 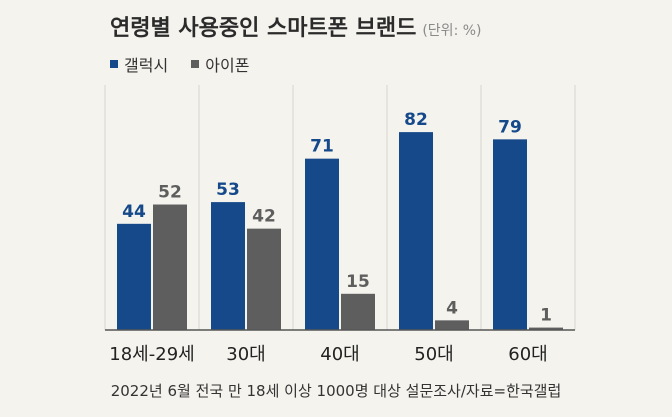 What do you see at coordinates (358, 282) in the screenshot?
I see `data-label-iphone: 15` at bounding box center [358, 282].